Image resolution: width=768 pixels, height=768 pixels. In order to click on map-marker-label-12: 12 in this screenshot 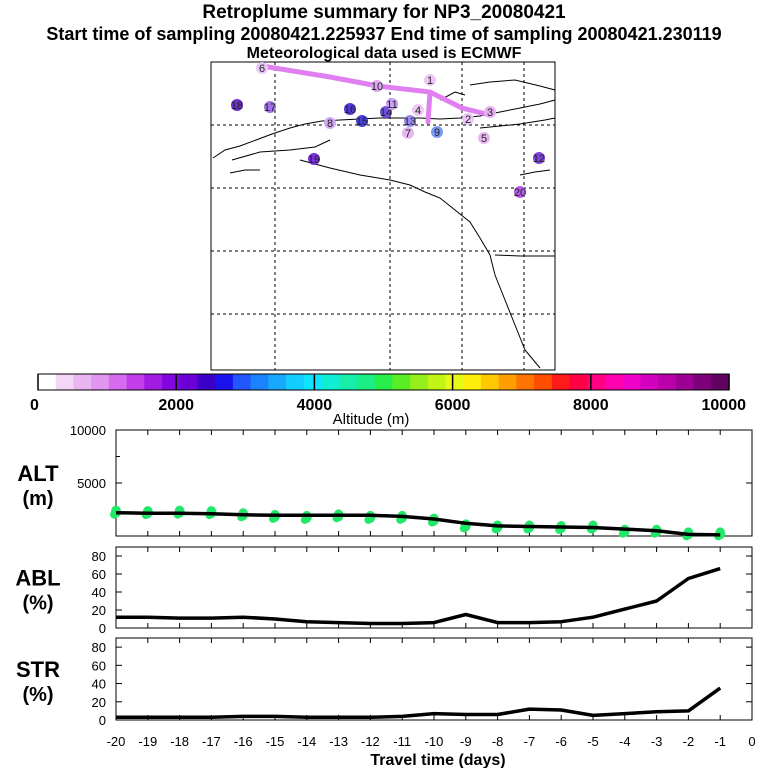, I will do `click(539, 159)`.